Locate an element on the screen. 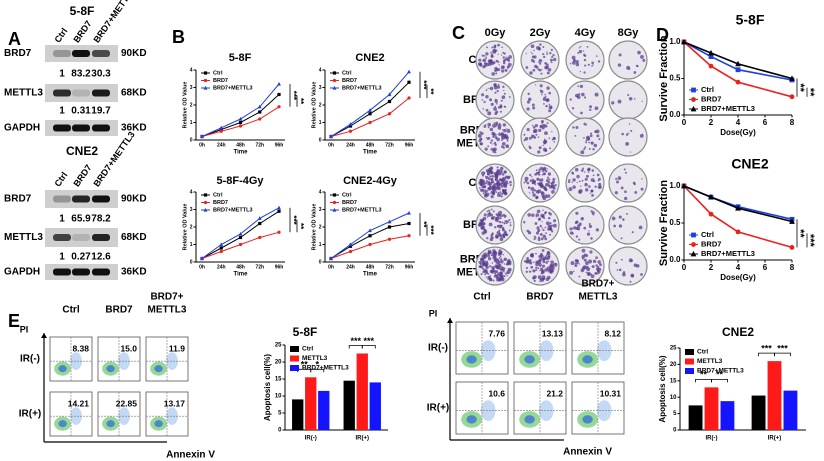  x-tick-label: IR(-) is located at coordinates (712, 439).